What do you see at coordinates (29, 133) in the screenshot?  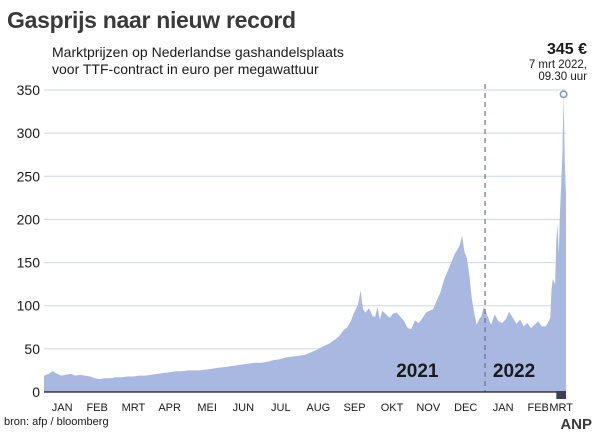 I see `y-tick-label-300: 300` at bounding box center [29, 133].